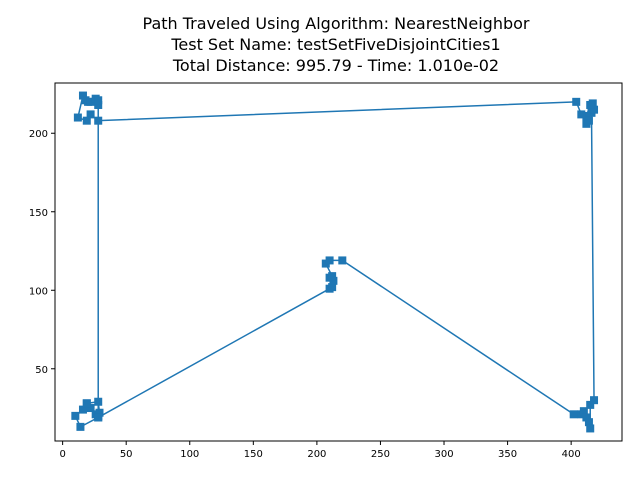 The width and height of the screenshot is (640, 480). What do you see at coordinates (507, 454) in the screenshot?
I see `x-tick-label: 350` at bounding box center [507, 454].